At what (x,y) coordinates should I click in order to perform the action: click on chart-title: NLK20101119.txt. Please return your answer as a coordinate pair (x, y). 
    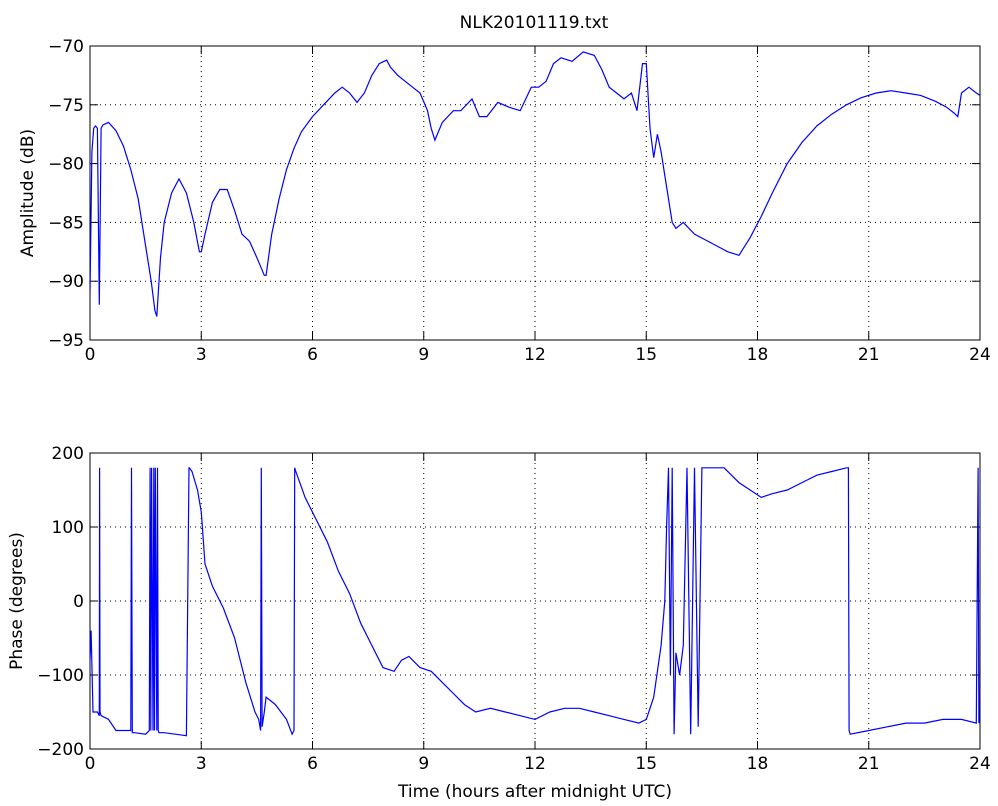
    Looking at the image, I should click on (534, 23).